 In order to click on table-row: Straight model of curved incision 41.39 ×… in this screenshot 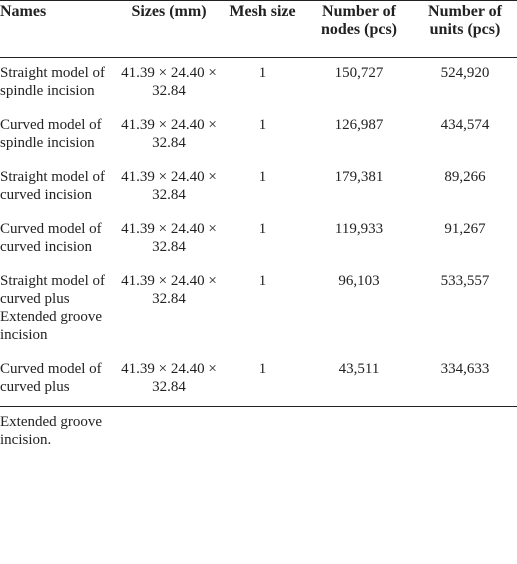, I will do `click(258, 188)`.